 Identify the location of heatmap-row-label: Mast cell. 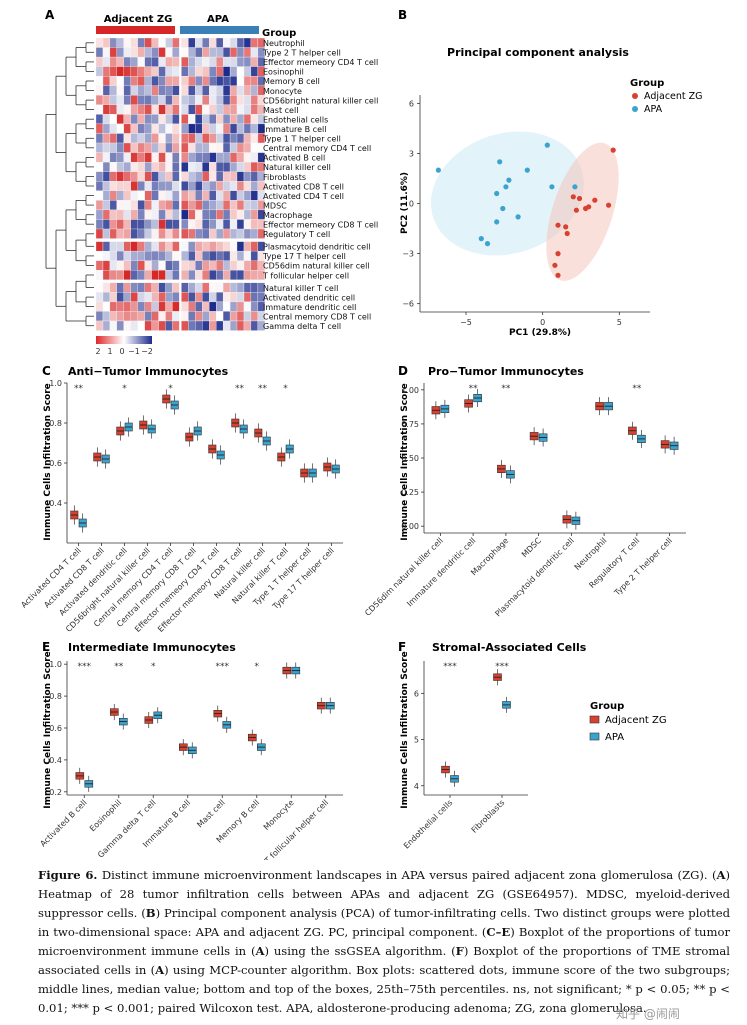
(280, 110).